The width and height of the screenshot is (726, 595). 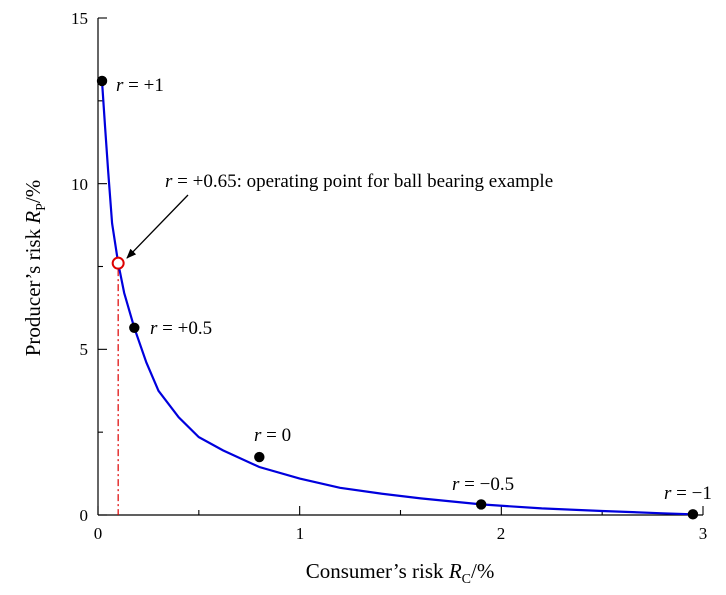 I want to click on label-r-plus-0-5: r = +0.5, so click(x=181, y=328).